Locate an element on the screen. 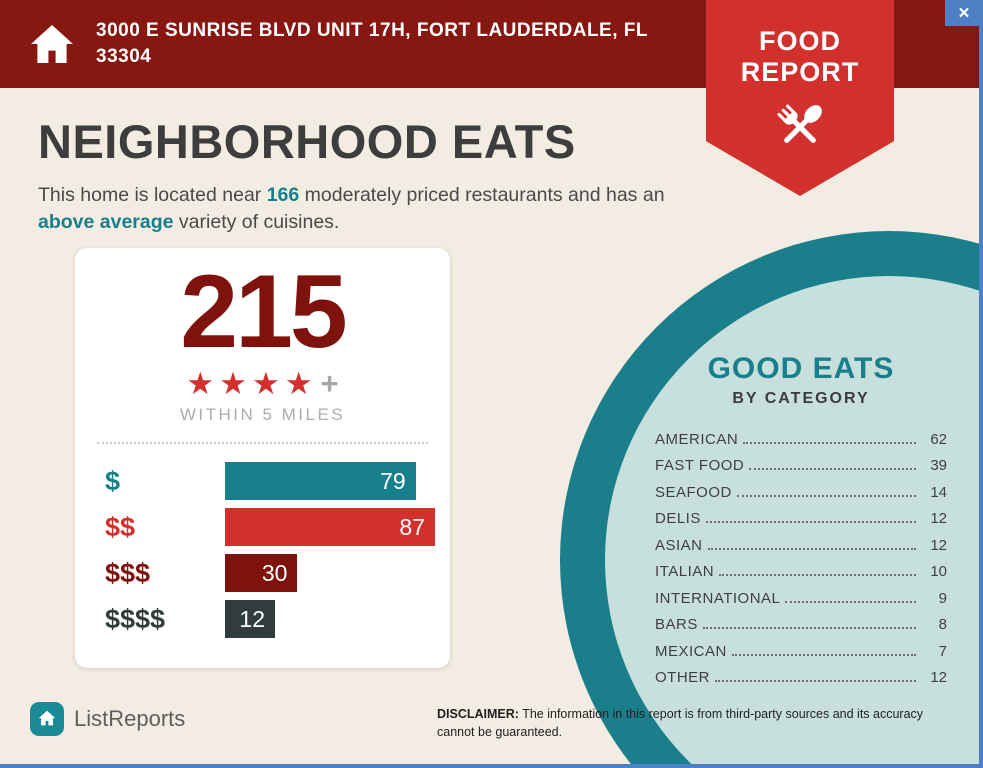  cuisine-name: INTERNATIONAL is located at coordinates (718, 598).